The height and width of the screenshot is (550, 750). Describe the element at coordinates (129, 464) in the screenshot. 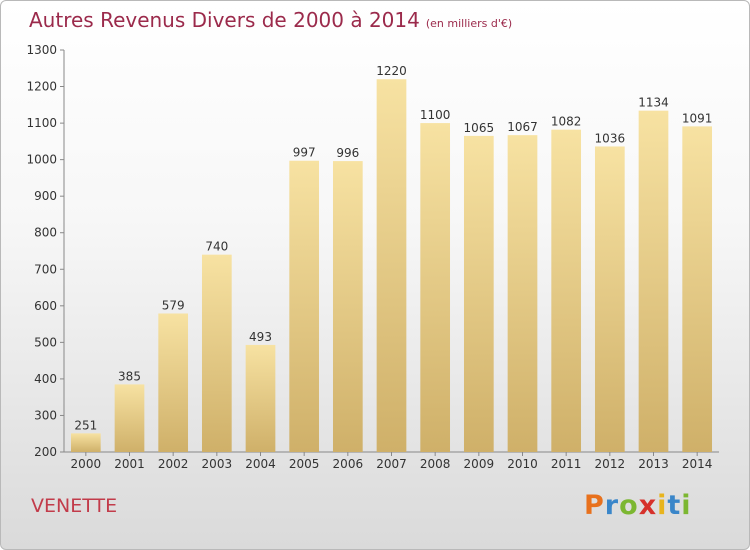

I see `x-tick-label: 2001` at that location.